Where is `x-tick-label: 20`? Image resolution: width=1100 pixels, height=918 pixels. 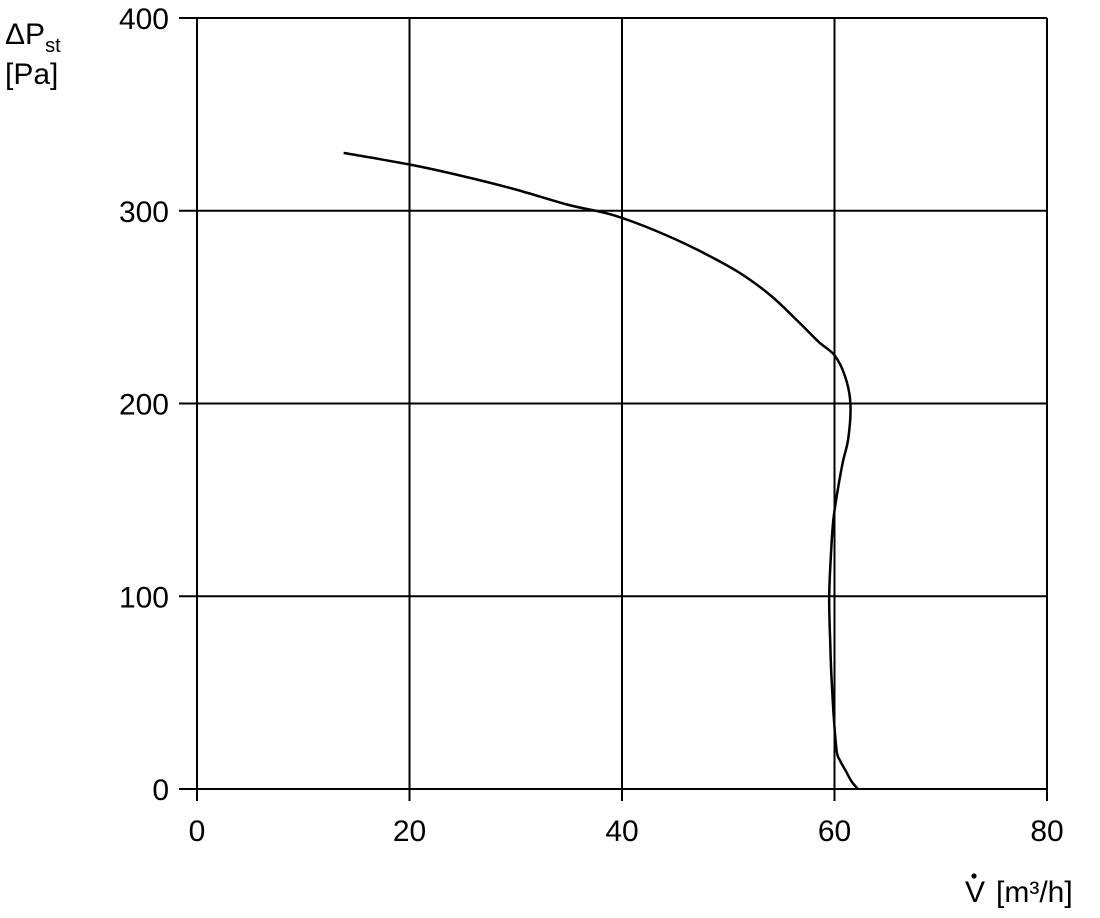
x-tick-label: 20 is located at coordinates (409, 831).